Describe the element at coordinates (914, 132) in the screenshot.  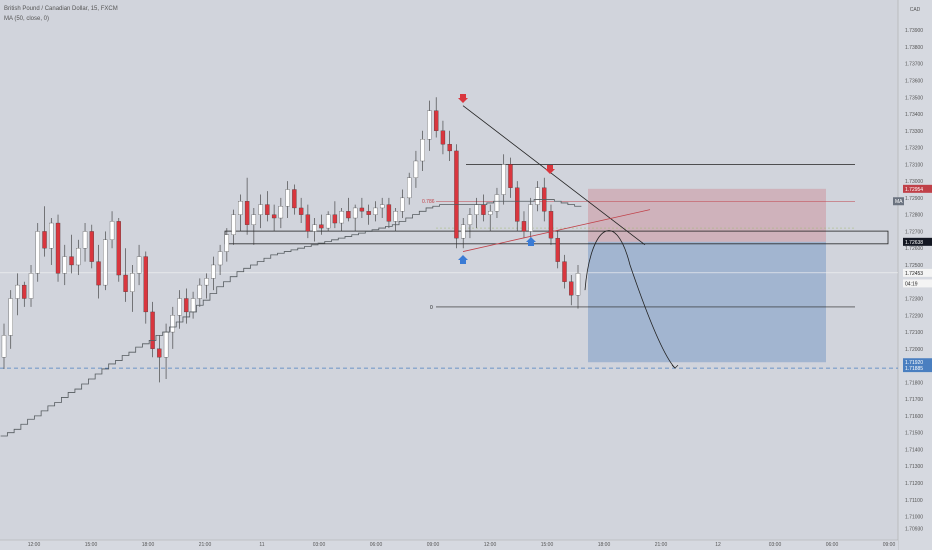
I see `y-tick-label: 1.73300` at that location.